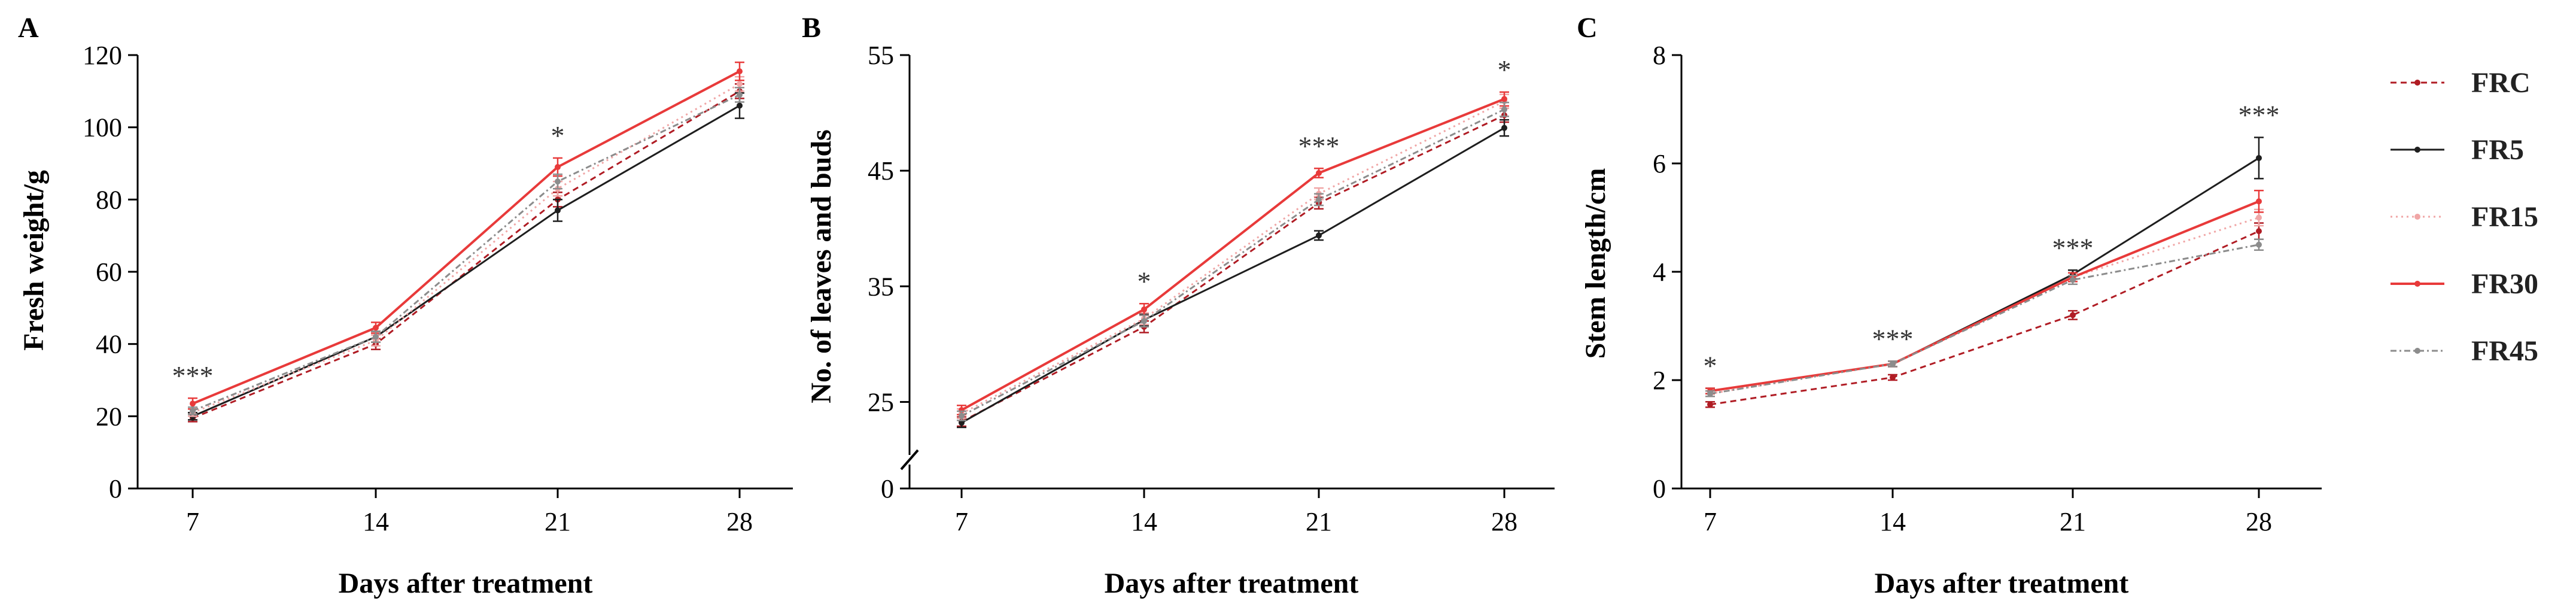 The height and width of the screenshot is (613, 2576). I want to click on legend-item: FR5, so click(2457, 150).